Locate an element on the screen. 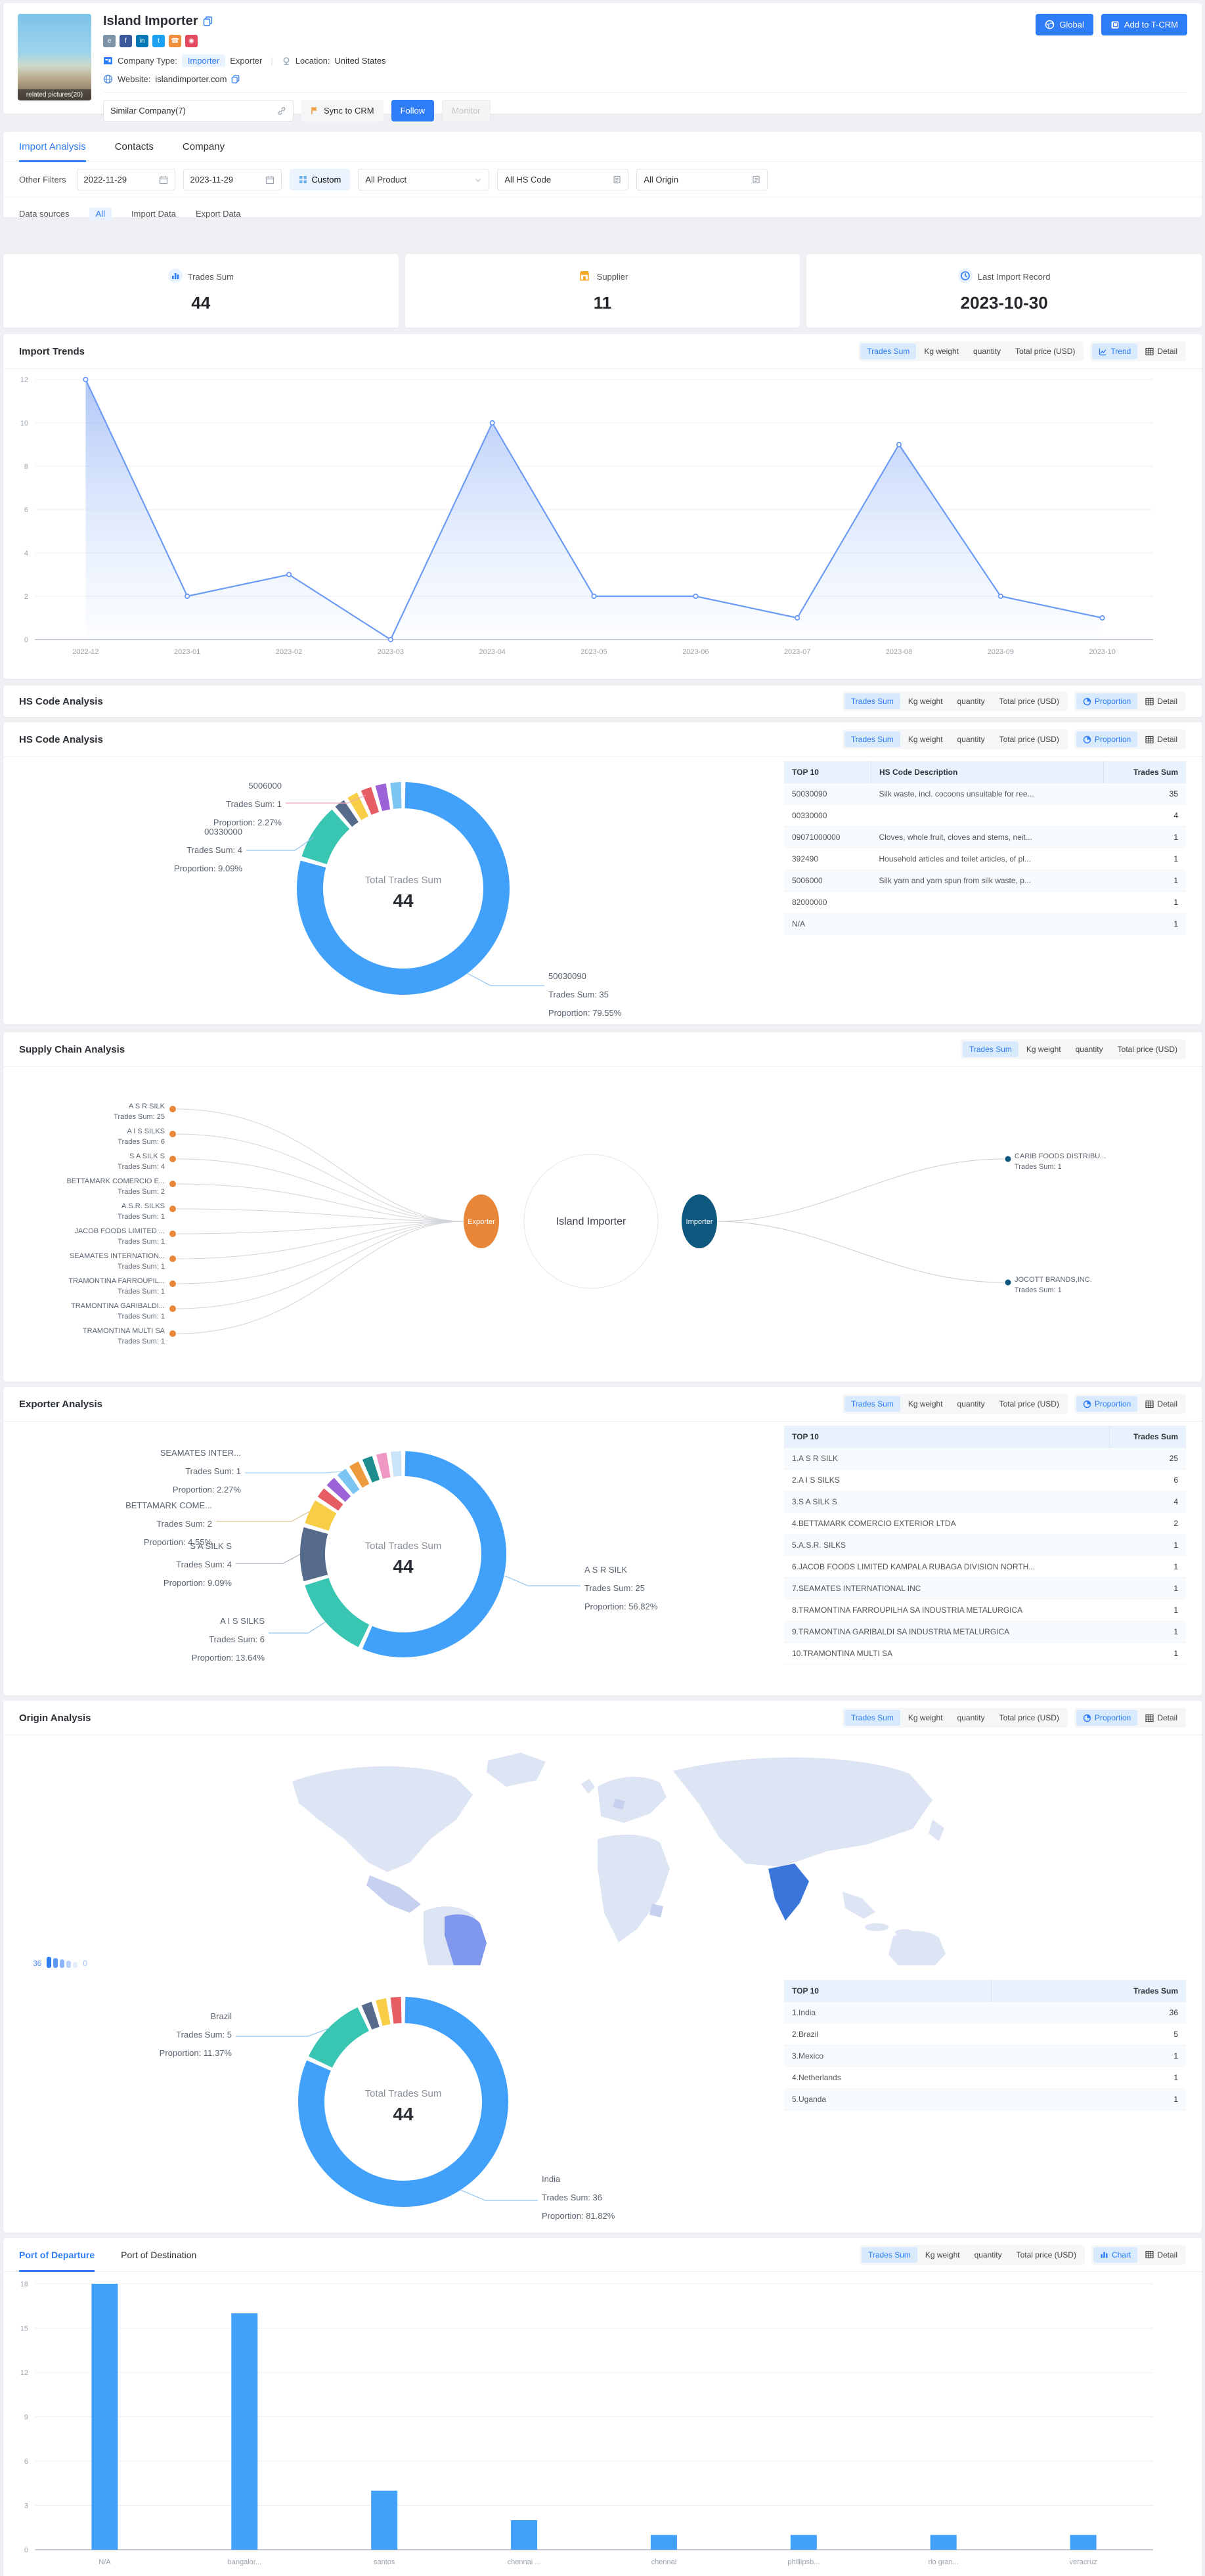  table-row: 4.Netherlands 1 is located at coordinates (985, 2077).